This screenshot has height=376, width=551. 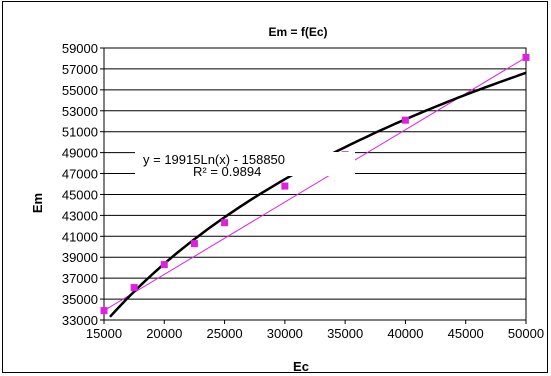 I want to click on x-tick-label: 30000, so click(x=285, y=333).